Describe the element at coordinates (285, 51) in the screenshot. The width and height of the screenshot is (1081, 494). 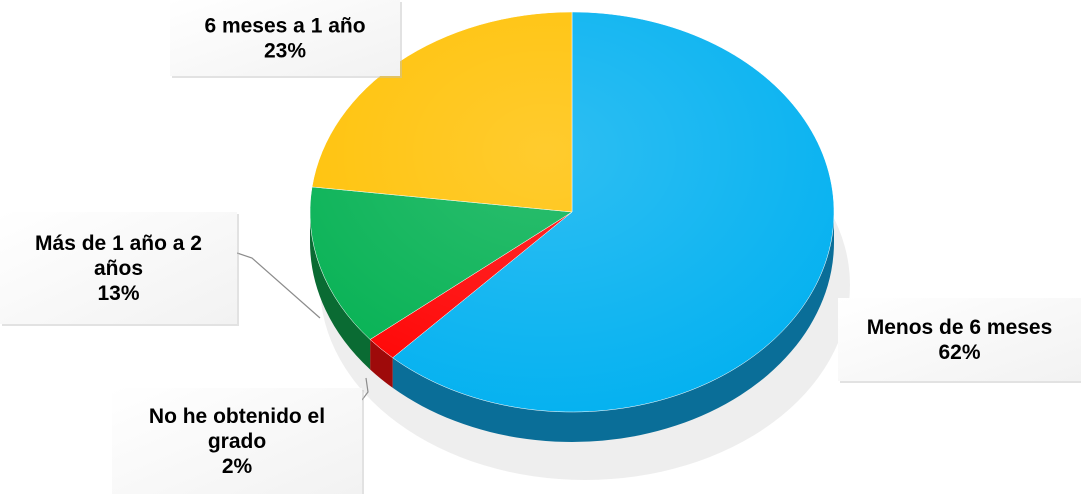
I see `data-label-value: 23%` at that location.